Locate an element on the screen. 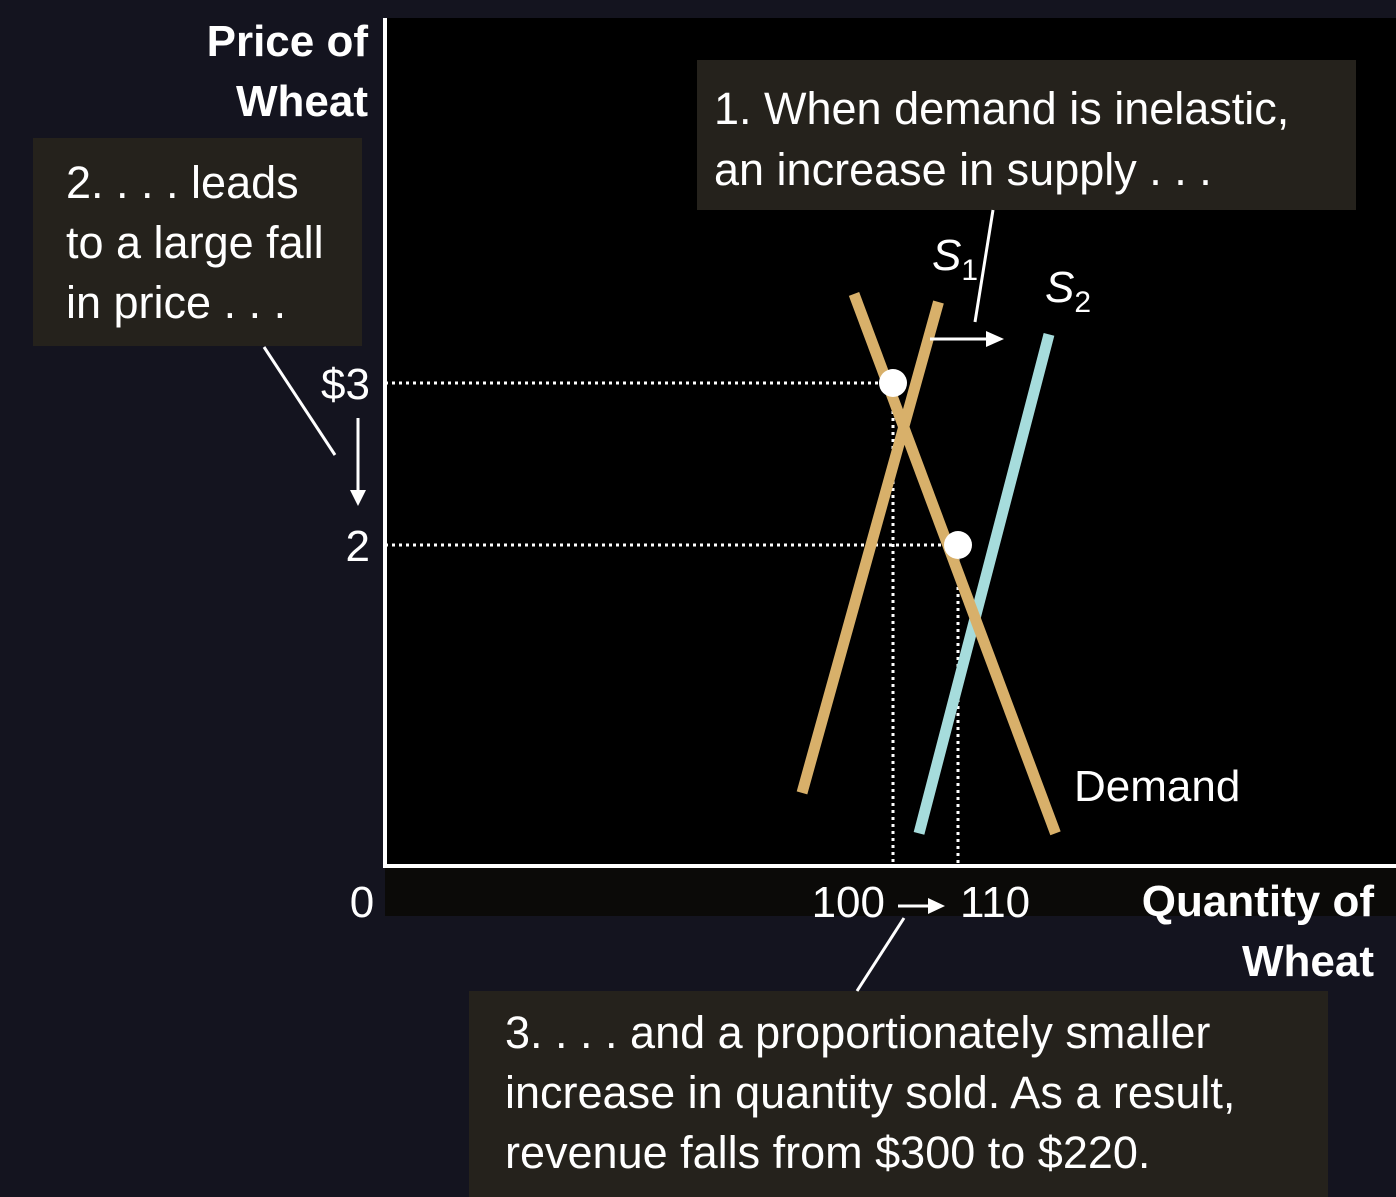 This screenshot has height=1197, width=1396. curve-s2 is located at coordinates (984, 584).